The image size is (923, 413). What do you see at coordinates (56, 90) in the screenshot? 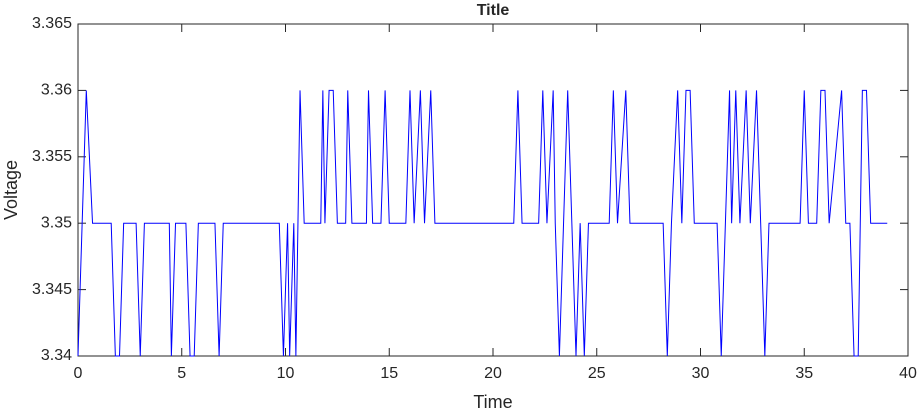
I see `y-tick-label: 3.36` at bounding box center [56, 90].